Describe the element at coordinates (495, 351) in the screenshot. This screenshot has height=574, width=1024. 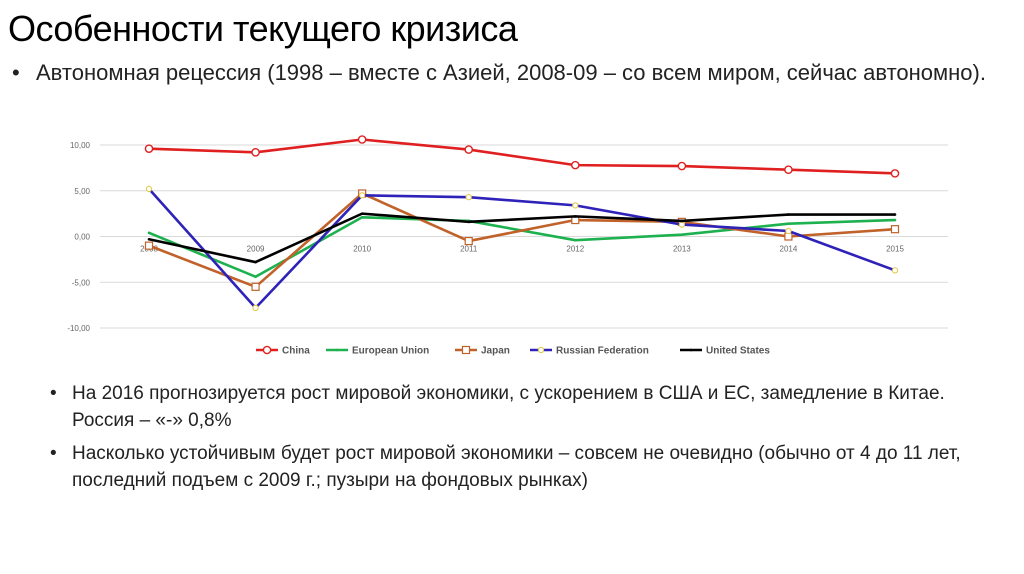
I see `legend-label: Japan` at that location.